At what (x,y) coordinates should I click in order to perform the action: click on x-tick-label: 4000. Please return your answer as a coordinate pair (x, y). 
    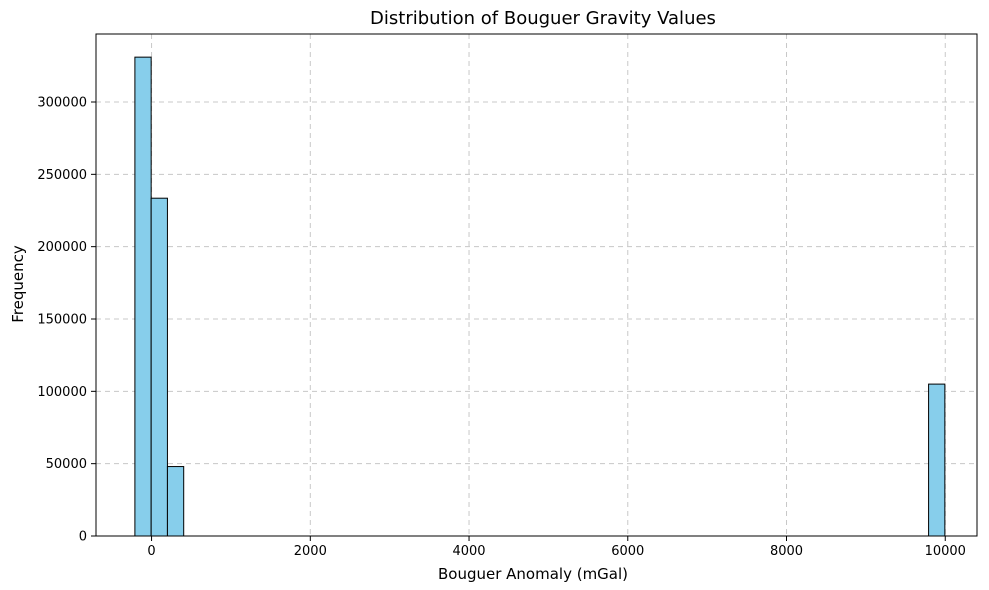
    Looking at the image, I should click on (468, 551).